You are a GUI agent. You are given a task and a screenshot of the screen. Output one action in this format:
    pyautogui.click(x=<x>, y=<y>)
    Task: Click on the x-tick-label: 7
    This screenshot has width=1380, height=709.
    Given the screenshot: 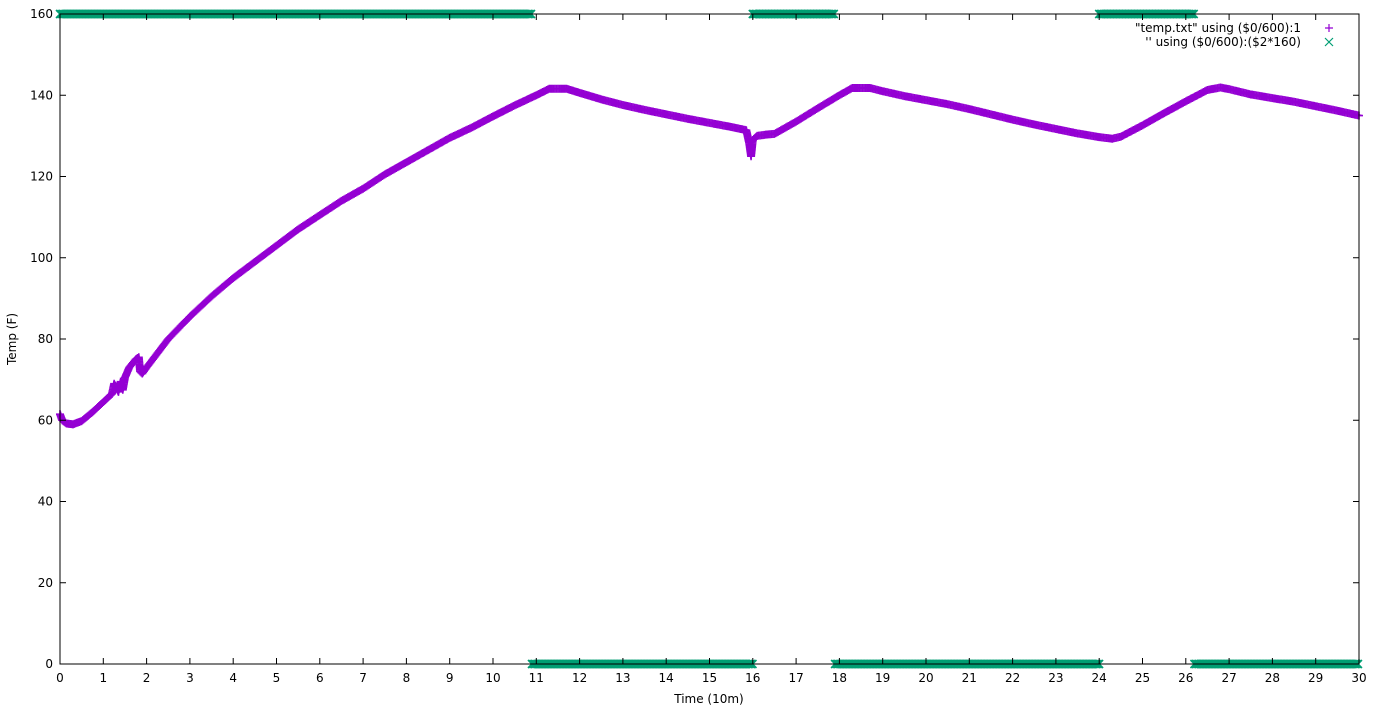 What is the action you would take?
    pyautogui.click(x=363, y=678)
    